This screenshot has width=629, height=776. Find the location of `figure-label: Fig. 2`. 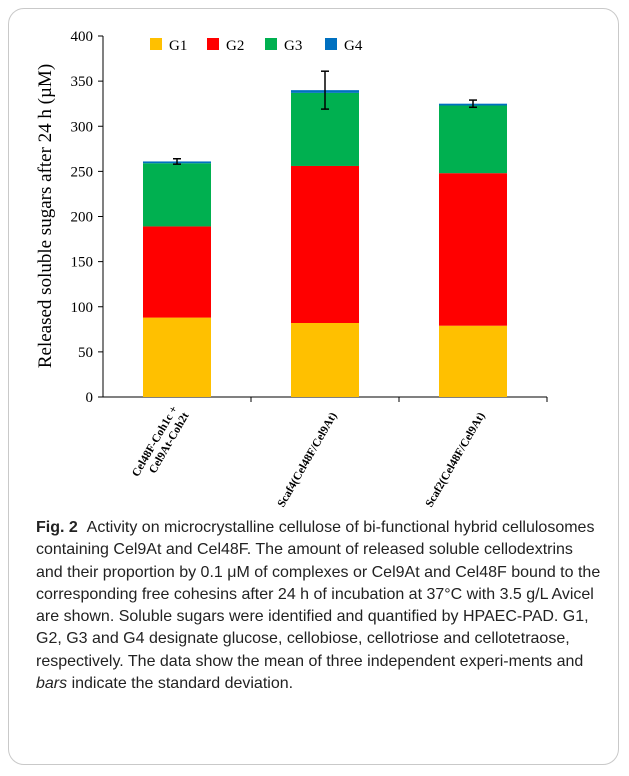

figure-label: Fig. 2 is located at coordinates (57, 527).